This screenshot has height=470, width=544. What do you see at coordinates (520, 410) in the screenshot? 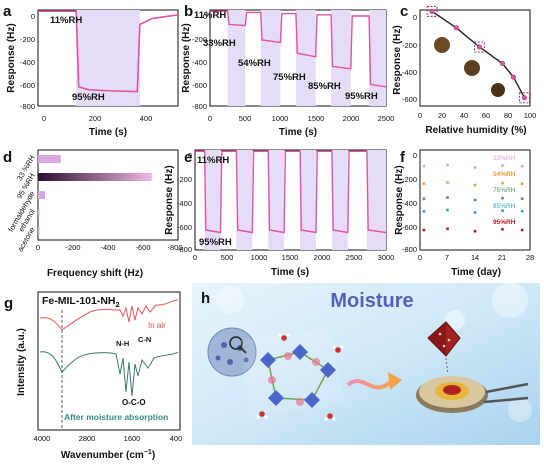
I see `bubble-icon` at bounding box center [520, 410].